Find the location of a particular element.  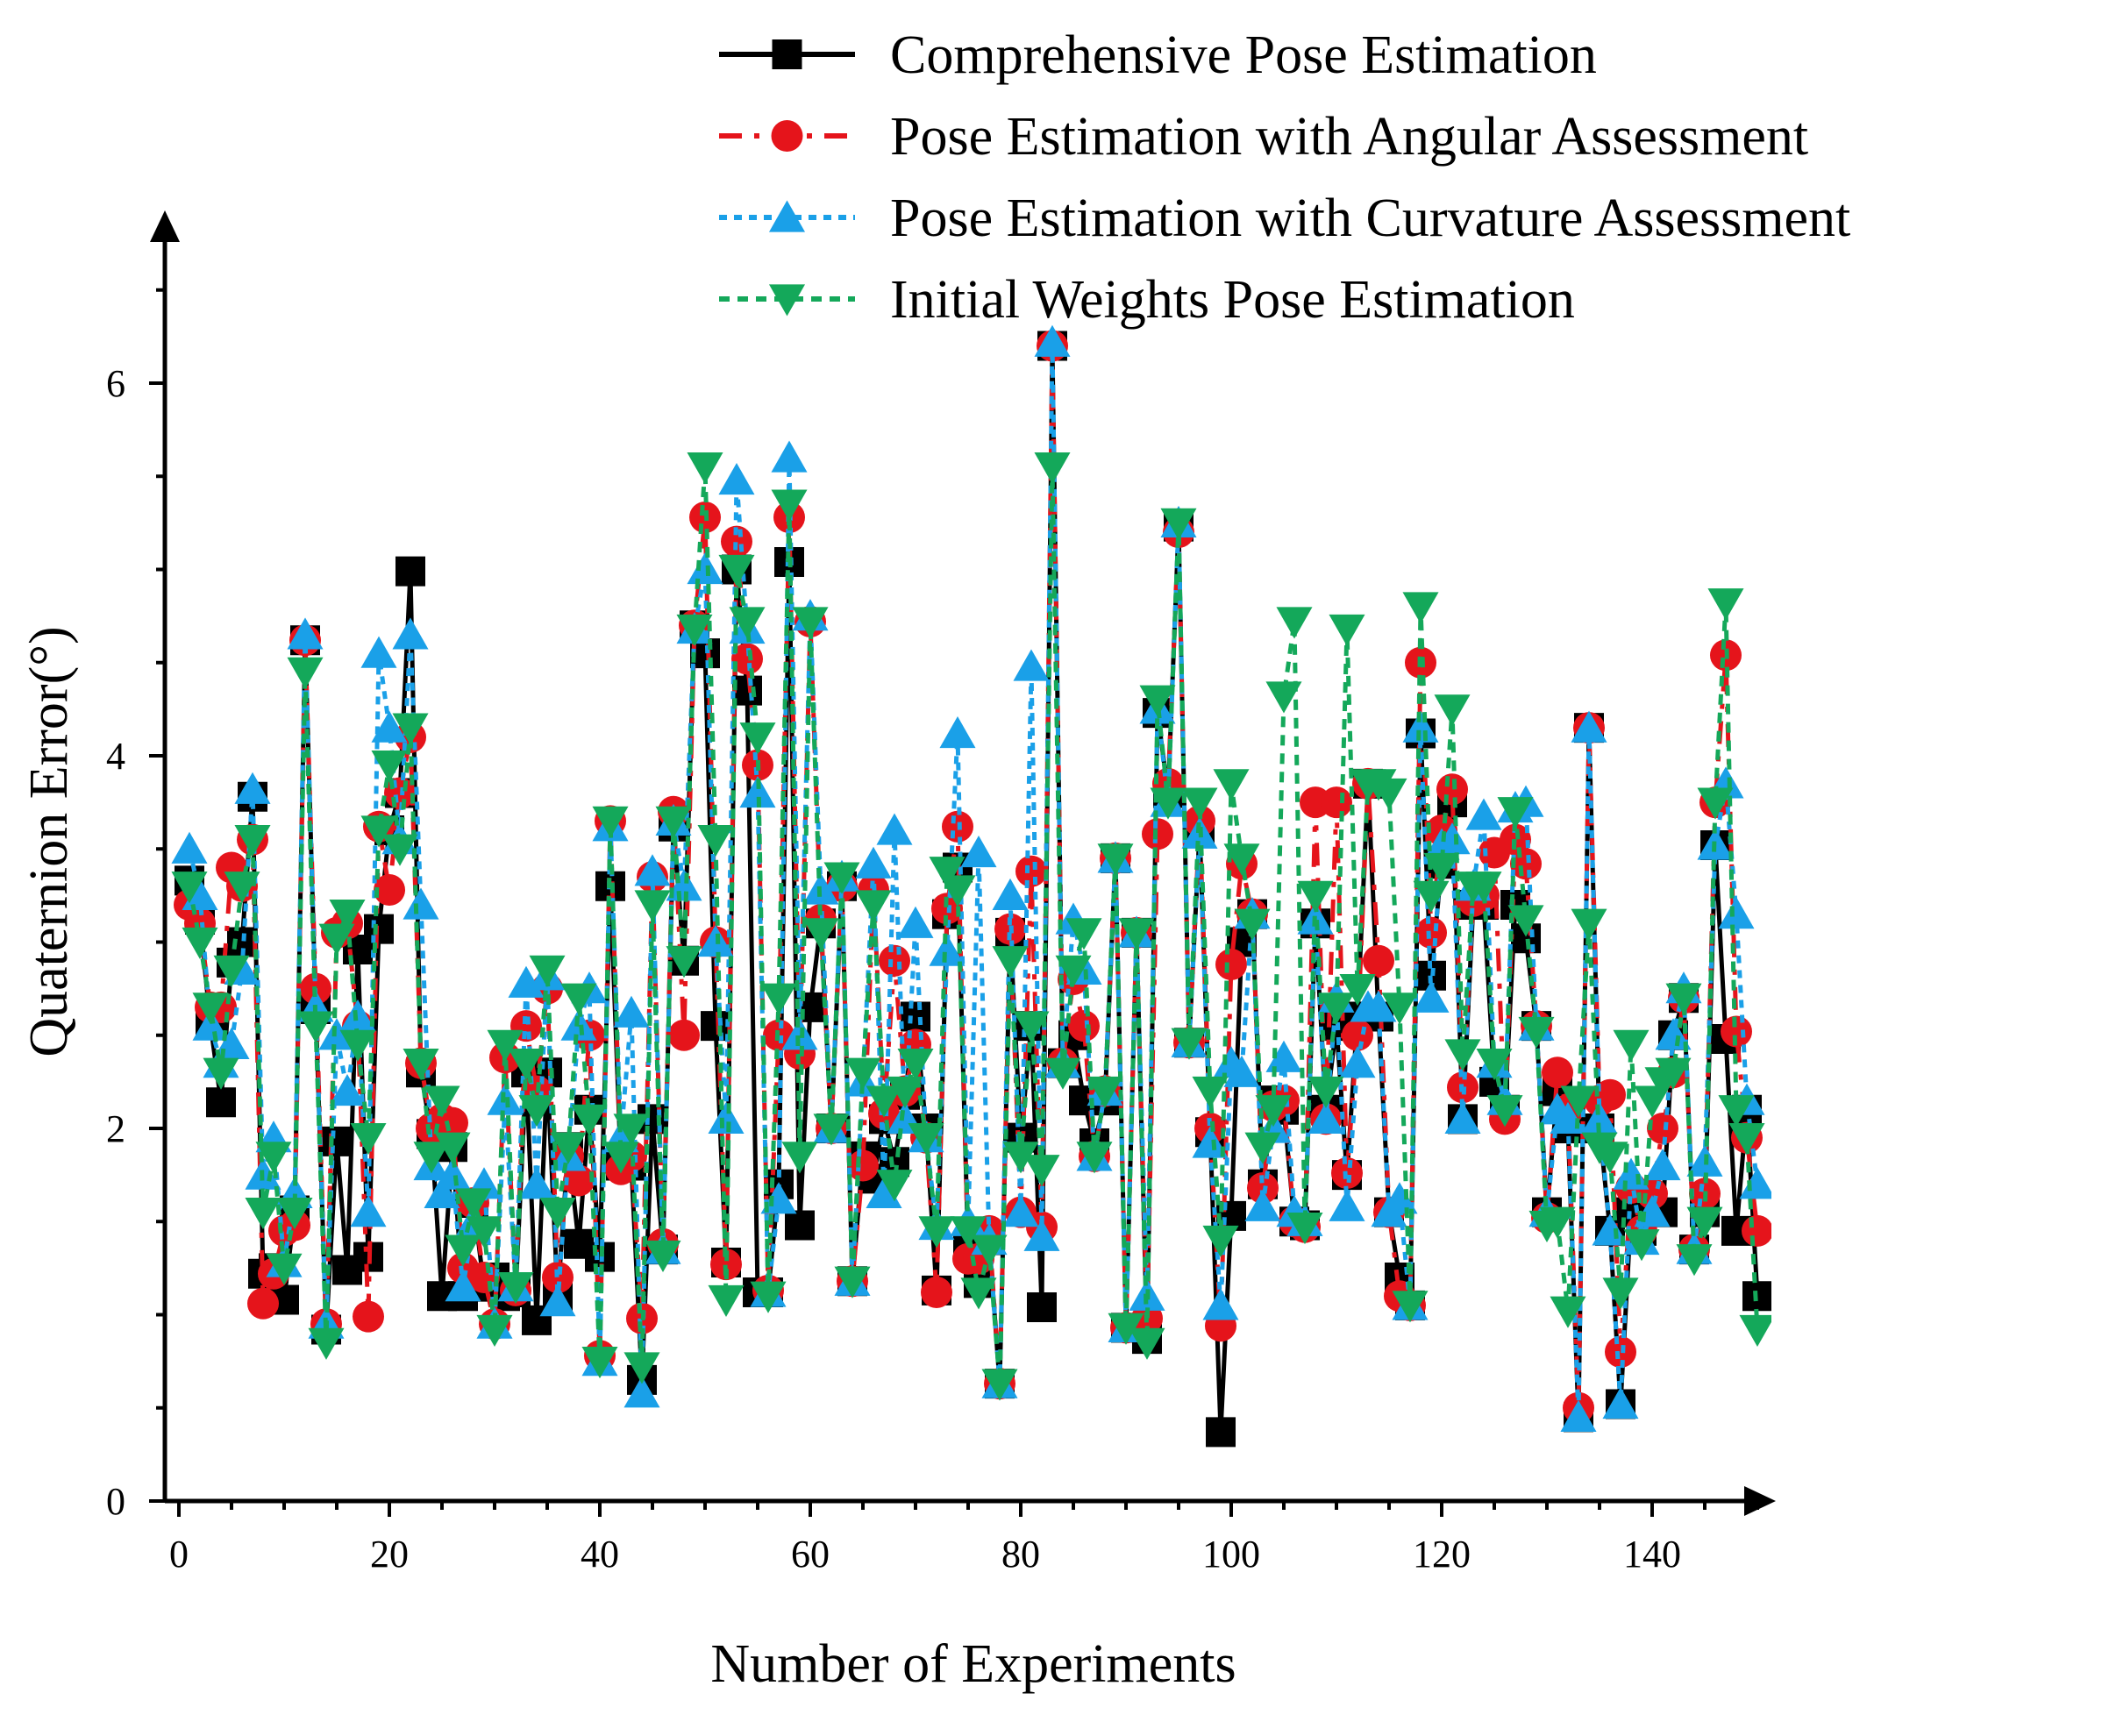

legend-label: Comprehensive Pose Estimation is located at coordinates (1243, 55).